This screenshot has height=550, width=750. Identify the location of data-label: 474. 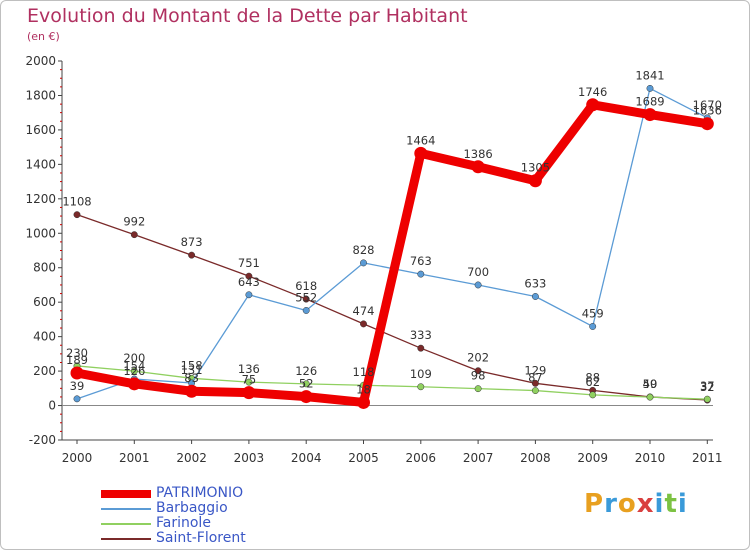
(364, 311).